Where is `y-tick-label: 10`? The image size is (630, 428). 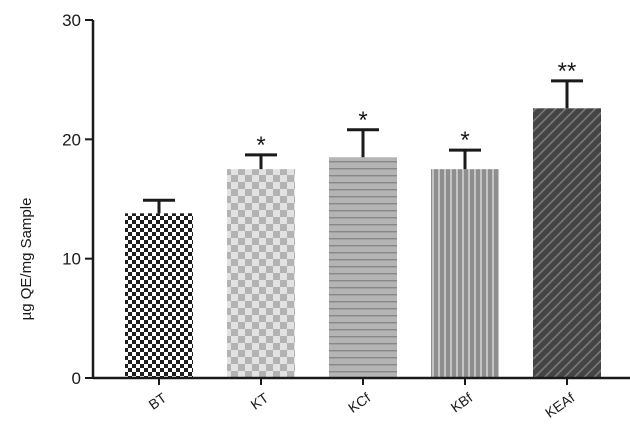
y-tick-label: 10 is located at coordinates (71, 259).